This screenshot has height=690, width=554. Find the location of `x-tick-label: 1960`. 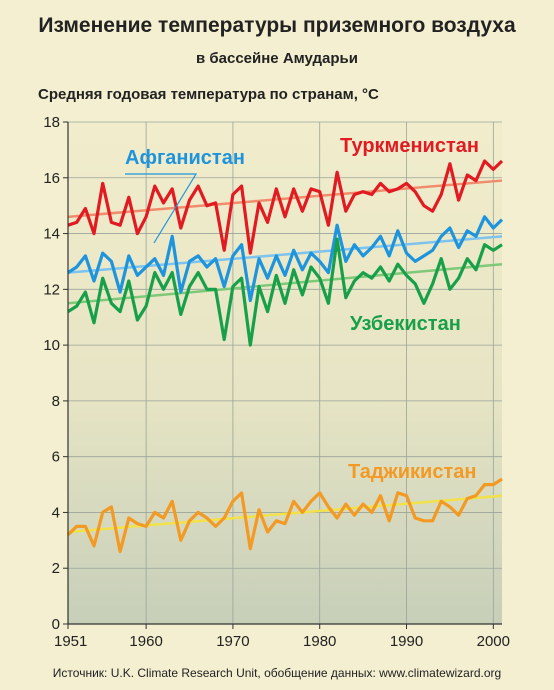

x-tick-label: 1960 is located at coordinates (145, 641).